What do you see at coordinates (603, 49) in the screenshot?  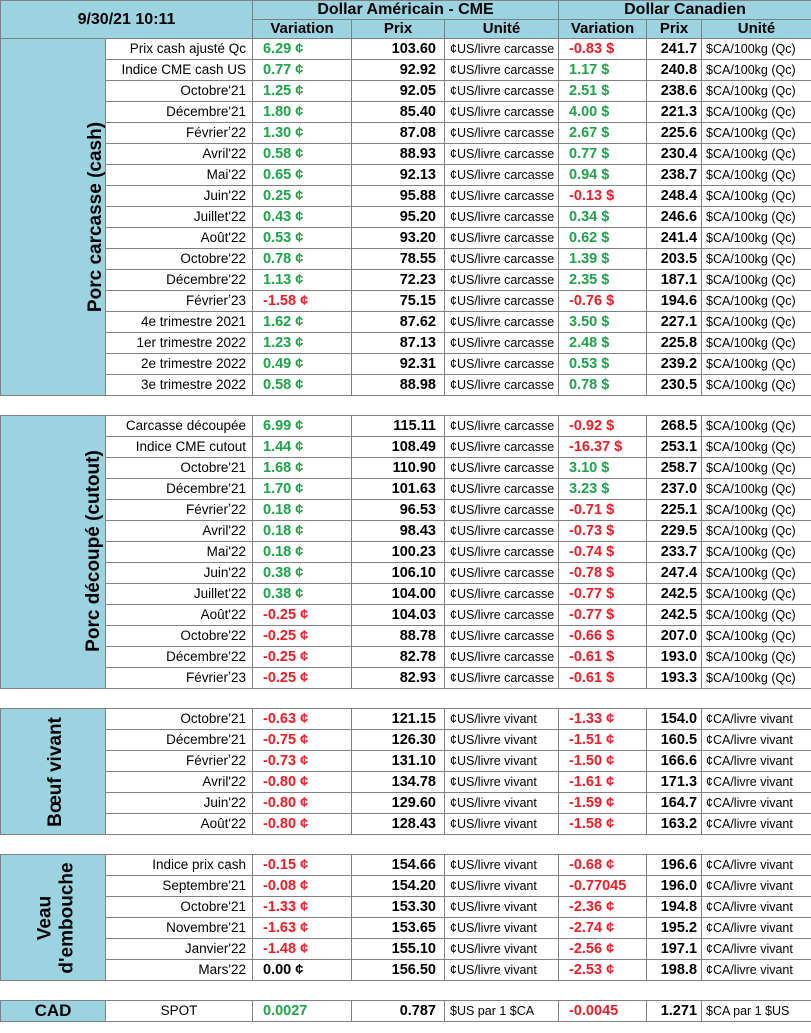 I see `cad-variation: -0.83 $` at bounding box center [603, 49].